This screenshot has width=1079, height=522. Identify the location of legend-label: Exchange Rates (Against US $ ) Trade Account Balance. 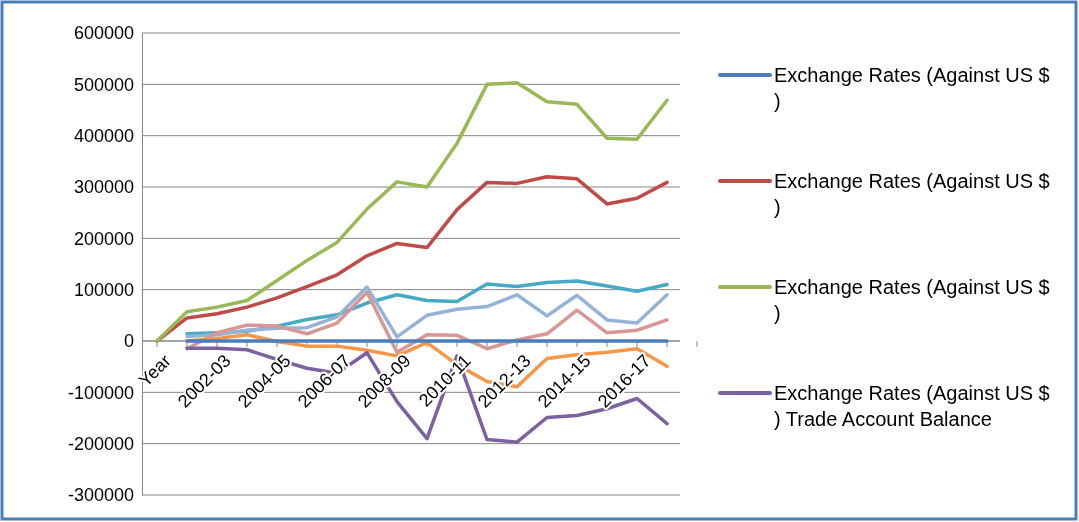
(912, 406).